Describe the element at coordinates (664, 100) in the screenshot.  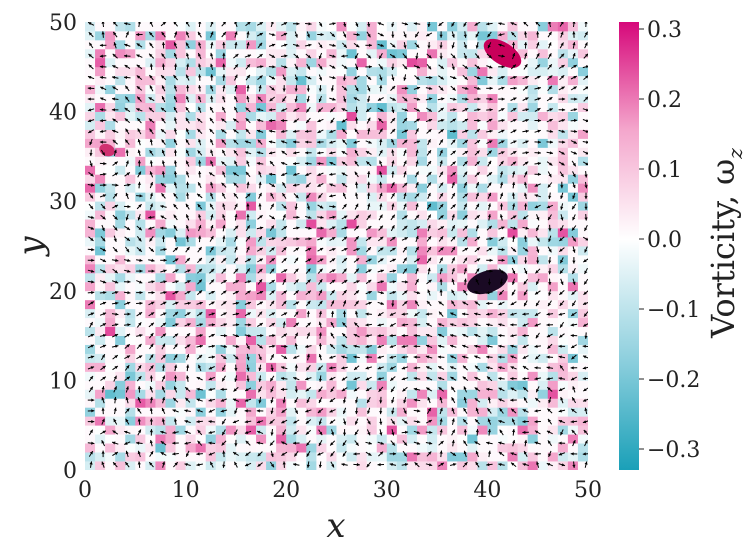
I see `colorbar-tick-label: 0.2` at that location.